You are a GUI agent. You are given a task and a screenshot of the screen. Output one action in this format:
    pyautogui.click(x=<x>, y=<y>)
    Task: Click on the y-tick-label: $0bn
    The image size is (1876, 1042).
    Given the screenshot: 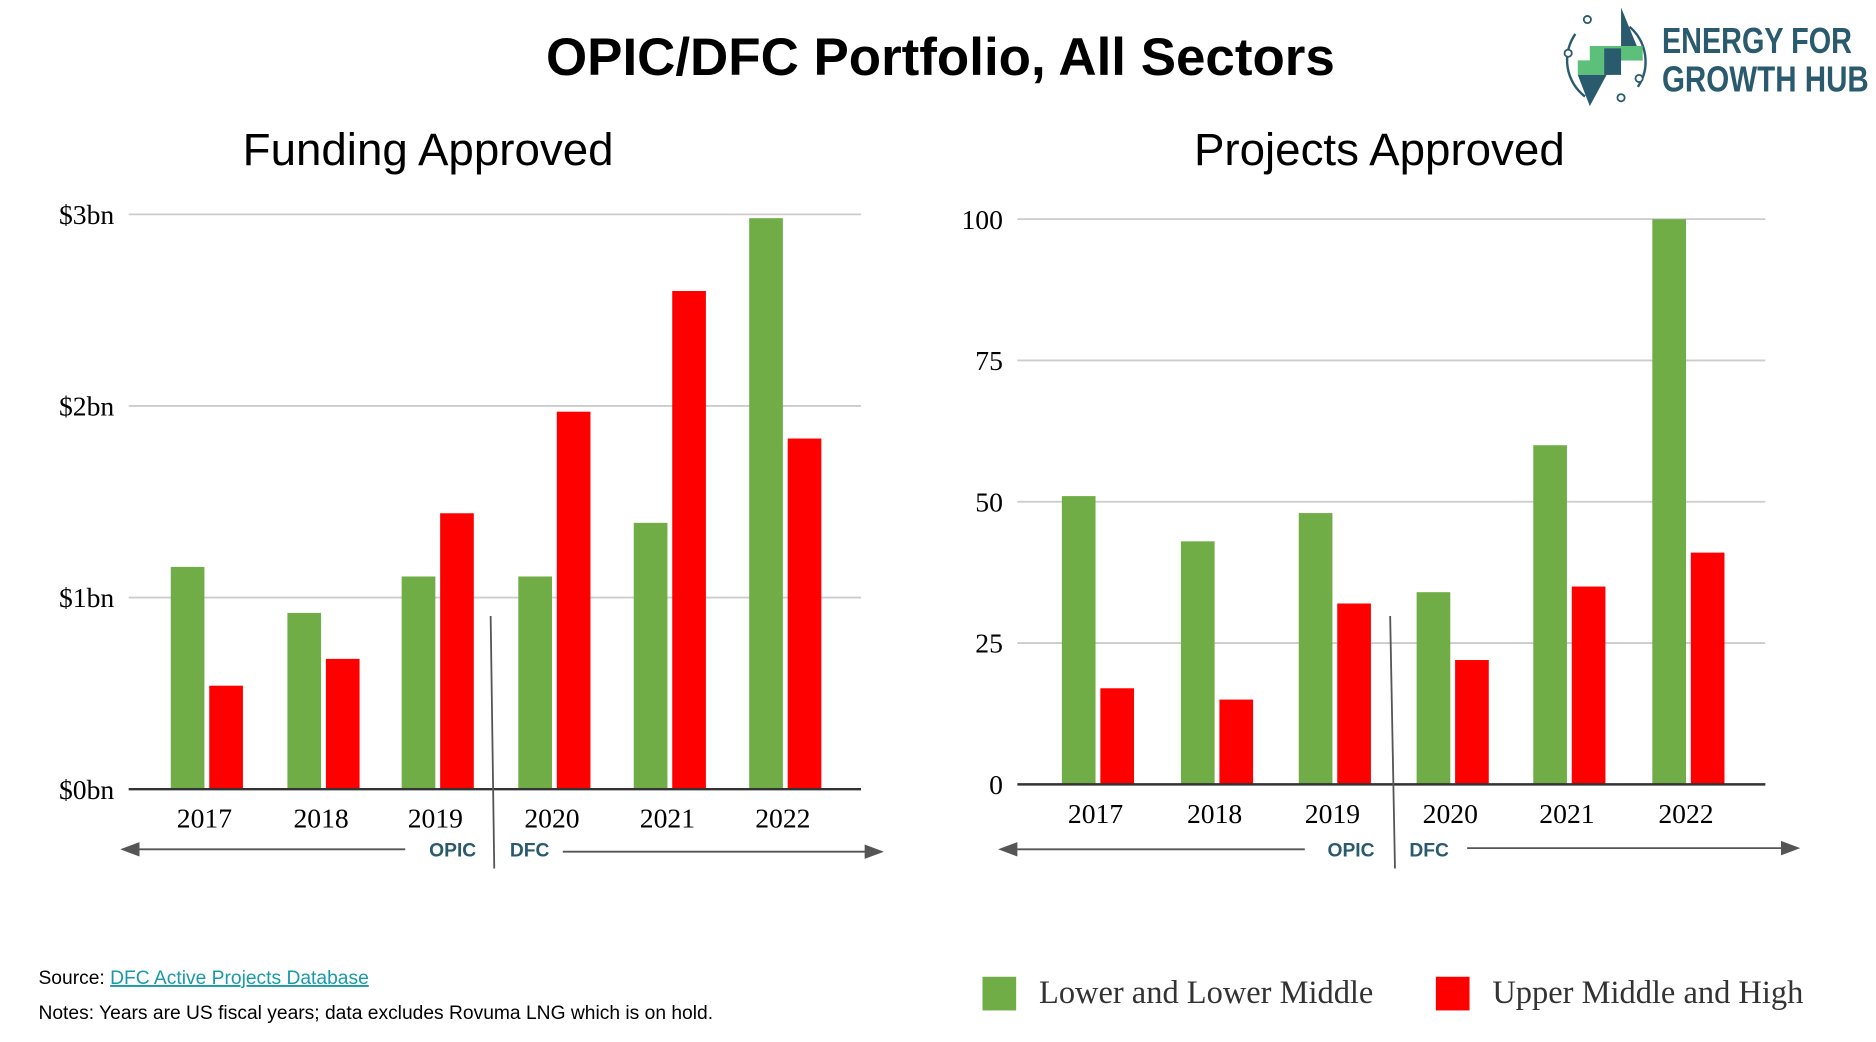 What is the action you would take?
    pyautogui.click(x=86, y=789)
    